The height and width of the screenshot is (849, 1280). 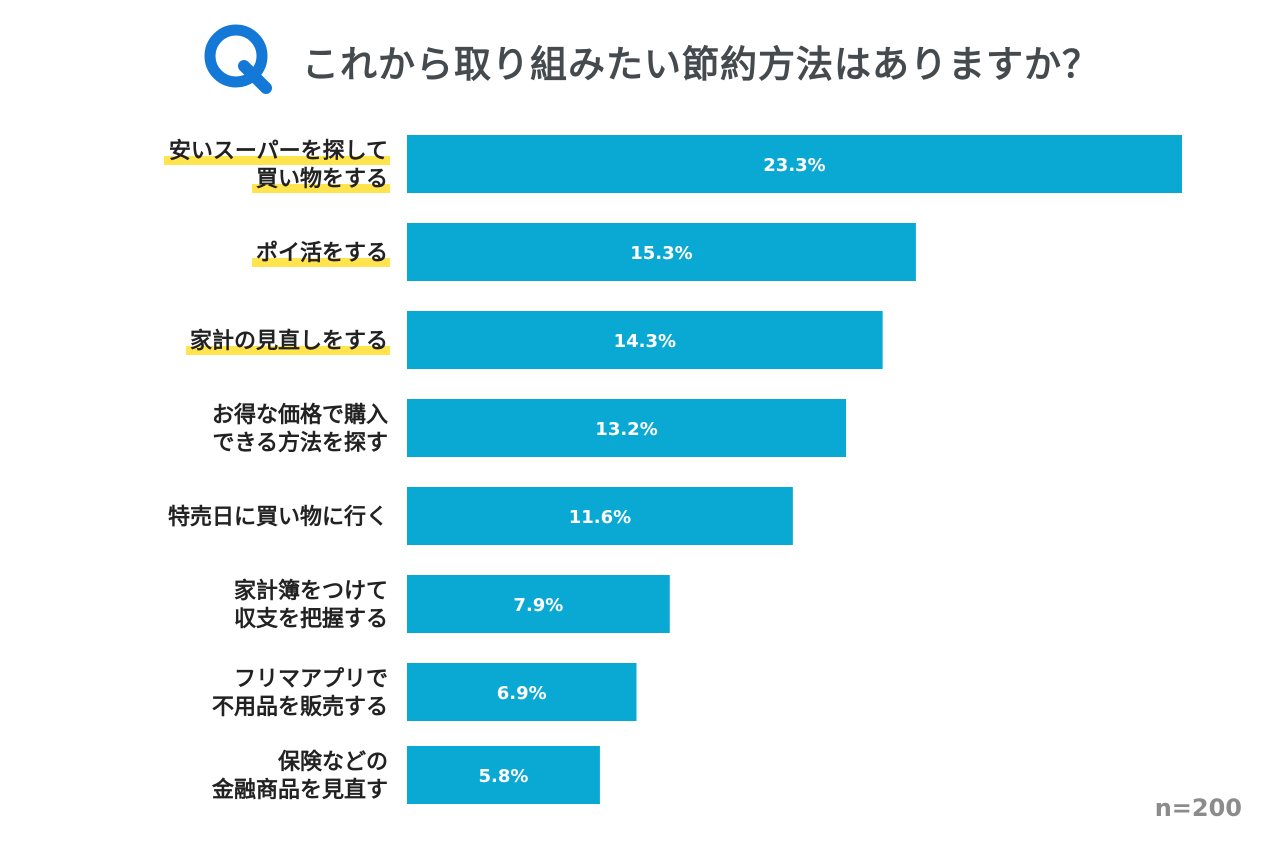 I want to click on category-label-6-2: 収支を把握する, so click(x=311, y=619).